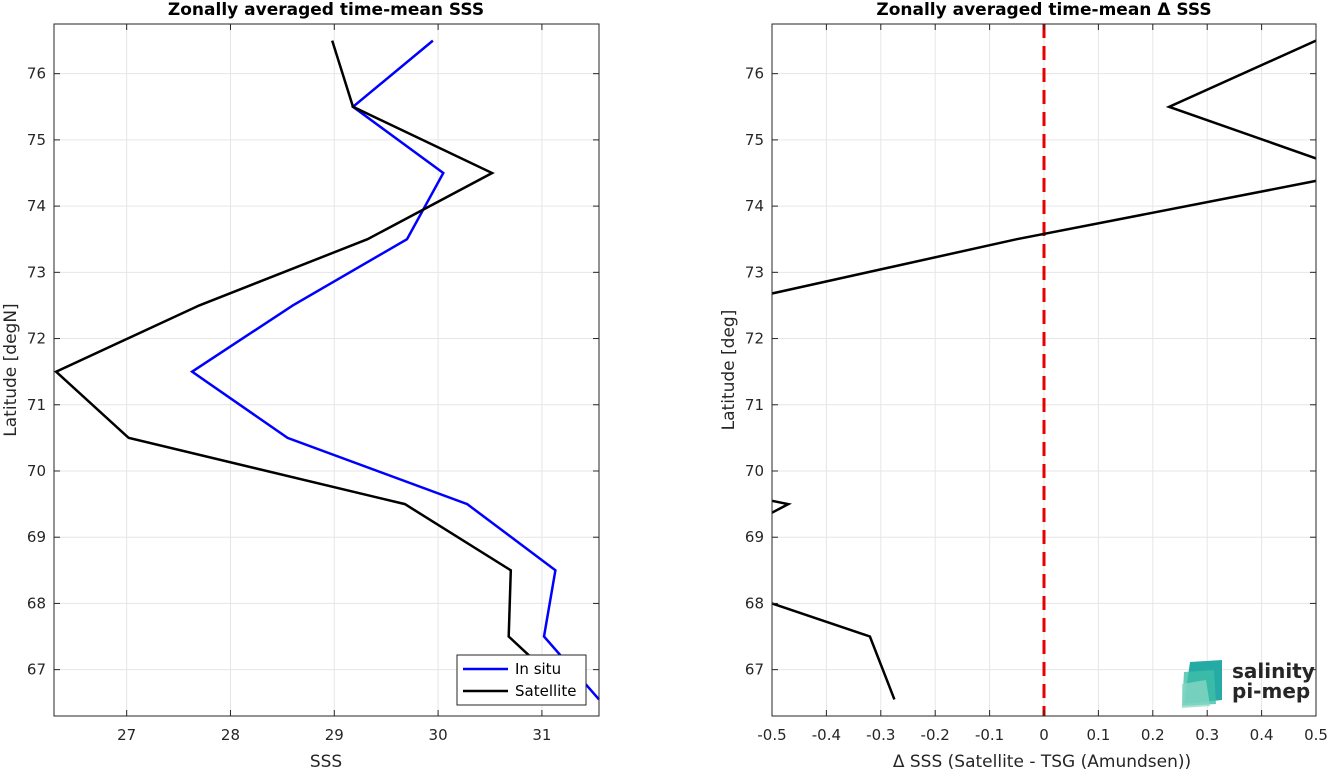 This screenshot has width=1330, height=769. Describe the element at coordinates (771, 735) in the screenshot. I see `x-tick-label: -0.5` at that location.